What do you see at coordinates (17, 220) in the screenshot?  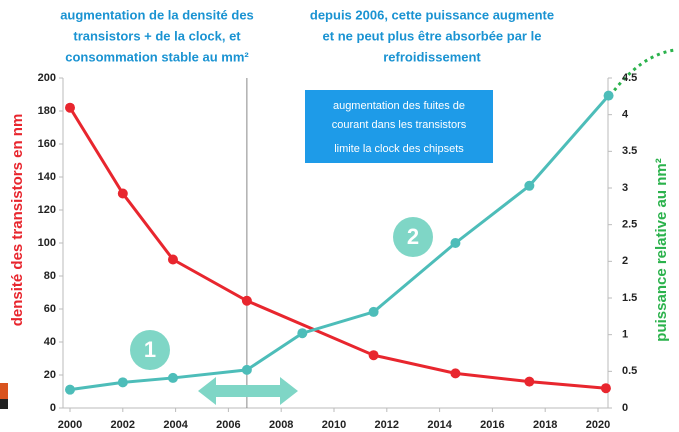 I see `y-axis-label: densité des transistors en nm` at bounding box center [17, 220].